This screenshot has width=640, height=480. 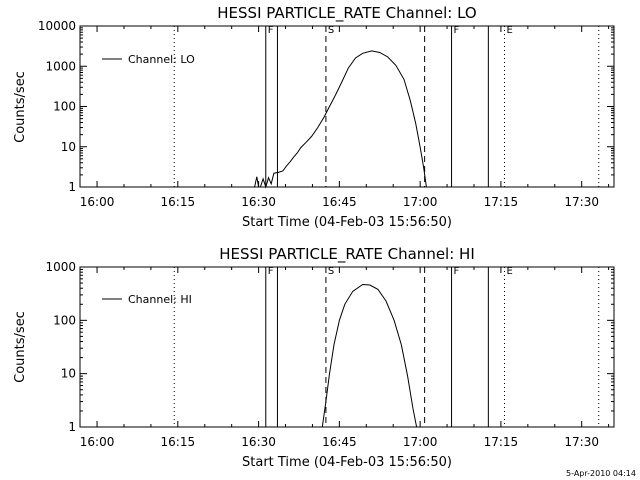 What do you see at coordinates (581, 442) in the screenshot?
I see `x-tick-label-hi-6: 17:30` at bounding box center [581, 442].